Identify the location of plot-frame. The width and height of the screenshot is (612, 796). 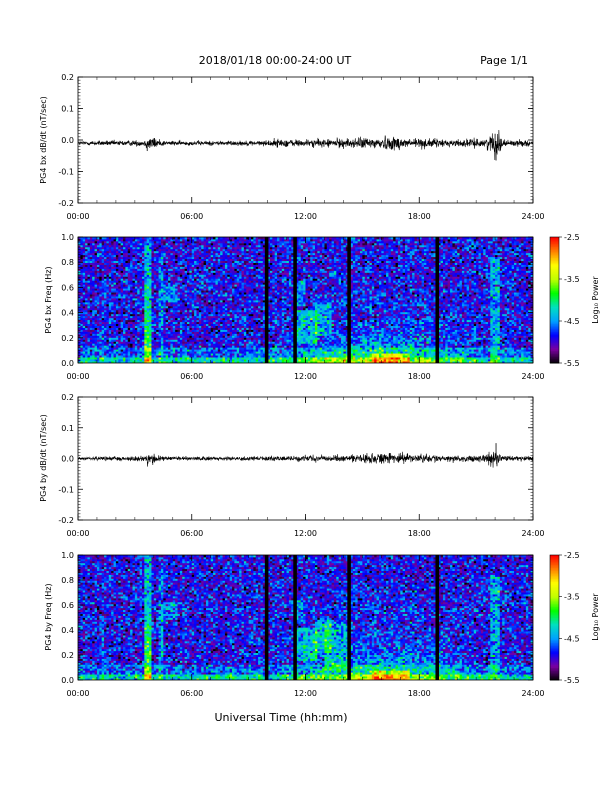
(305, 140).